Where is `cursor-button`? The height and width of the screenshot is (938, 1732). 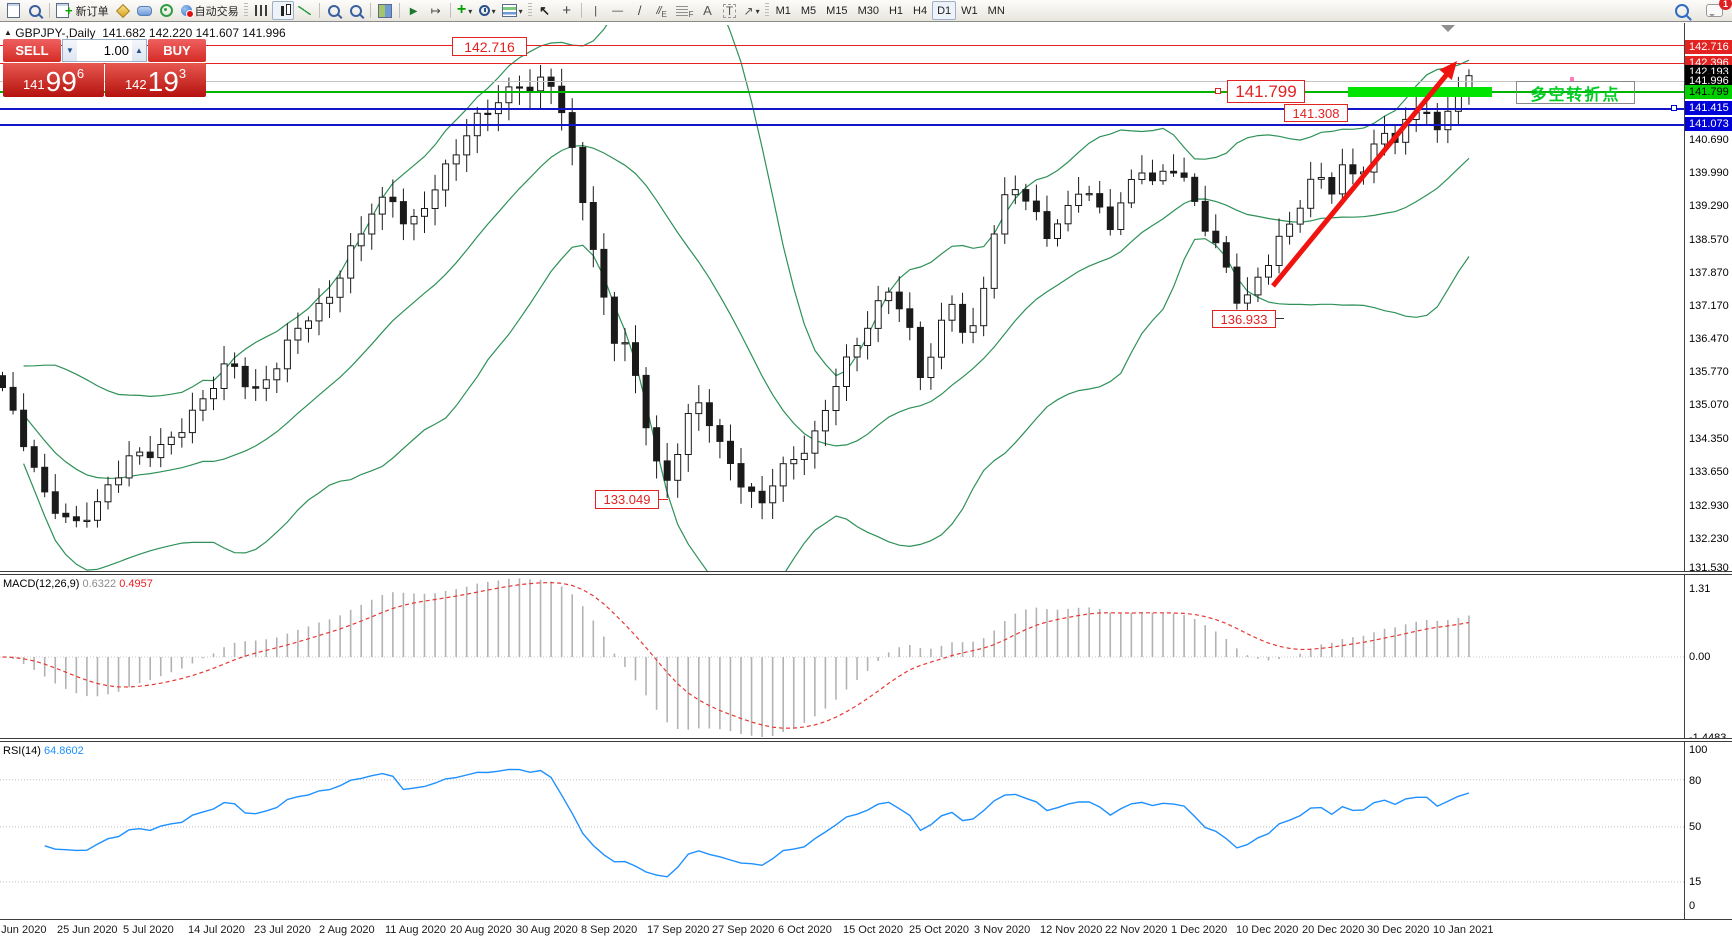 cursor-button is located at coordinates (545, 10).